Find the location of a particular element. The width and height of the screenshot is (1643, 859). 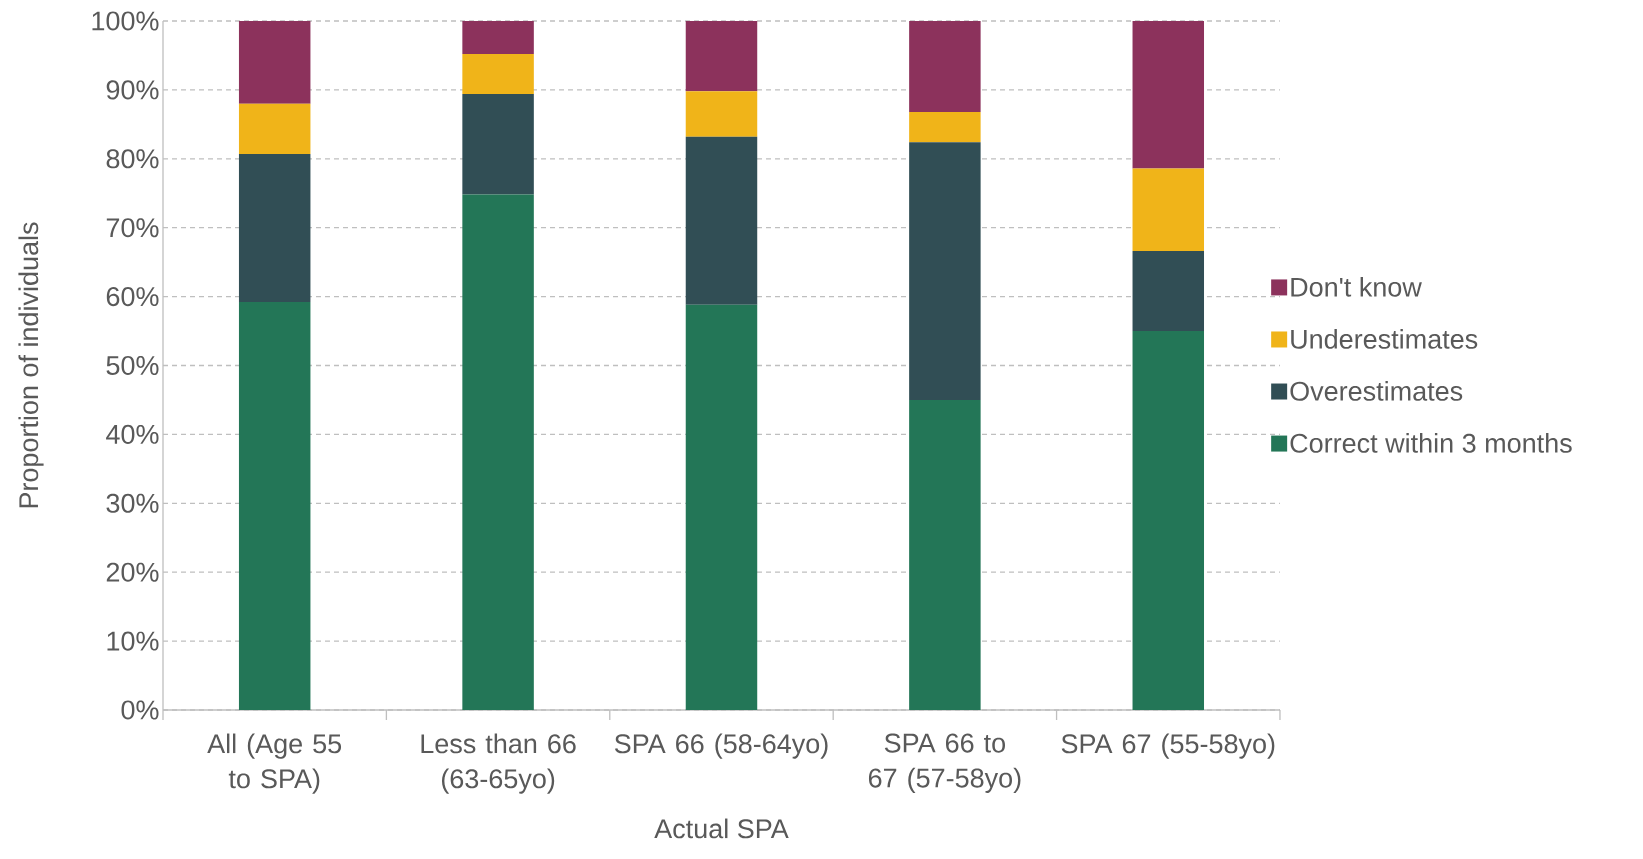

y-tick-label: 0% is located at coordinates (140, 710).